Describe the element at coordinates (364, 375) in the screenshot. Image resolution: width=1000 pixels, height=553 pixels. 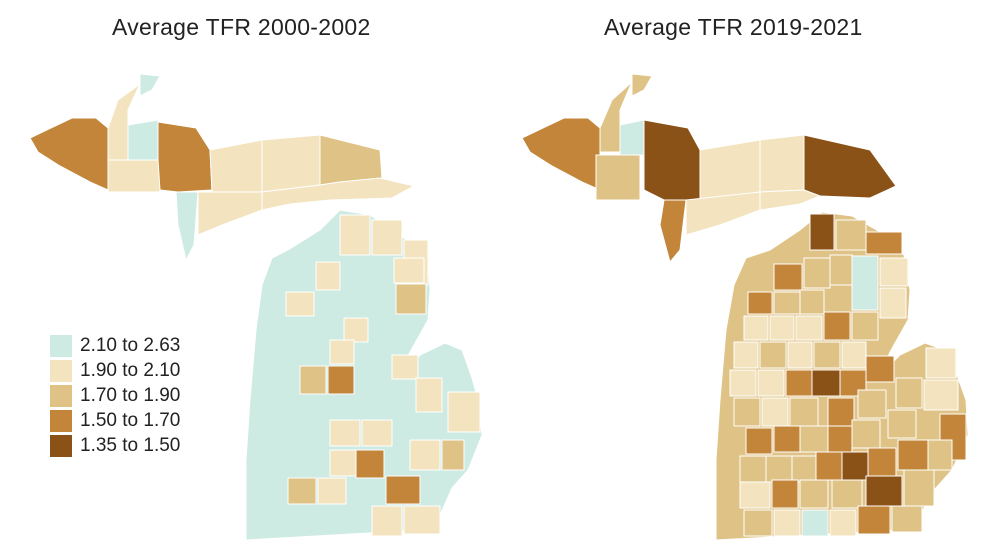
I see `lower-peninsula-left` at that location.